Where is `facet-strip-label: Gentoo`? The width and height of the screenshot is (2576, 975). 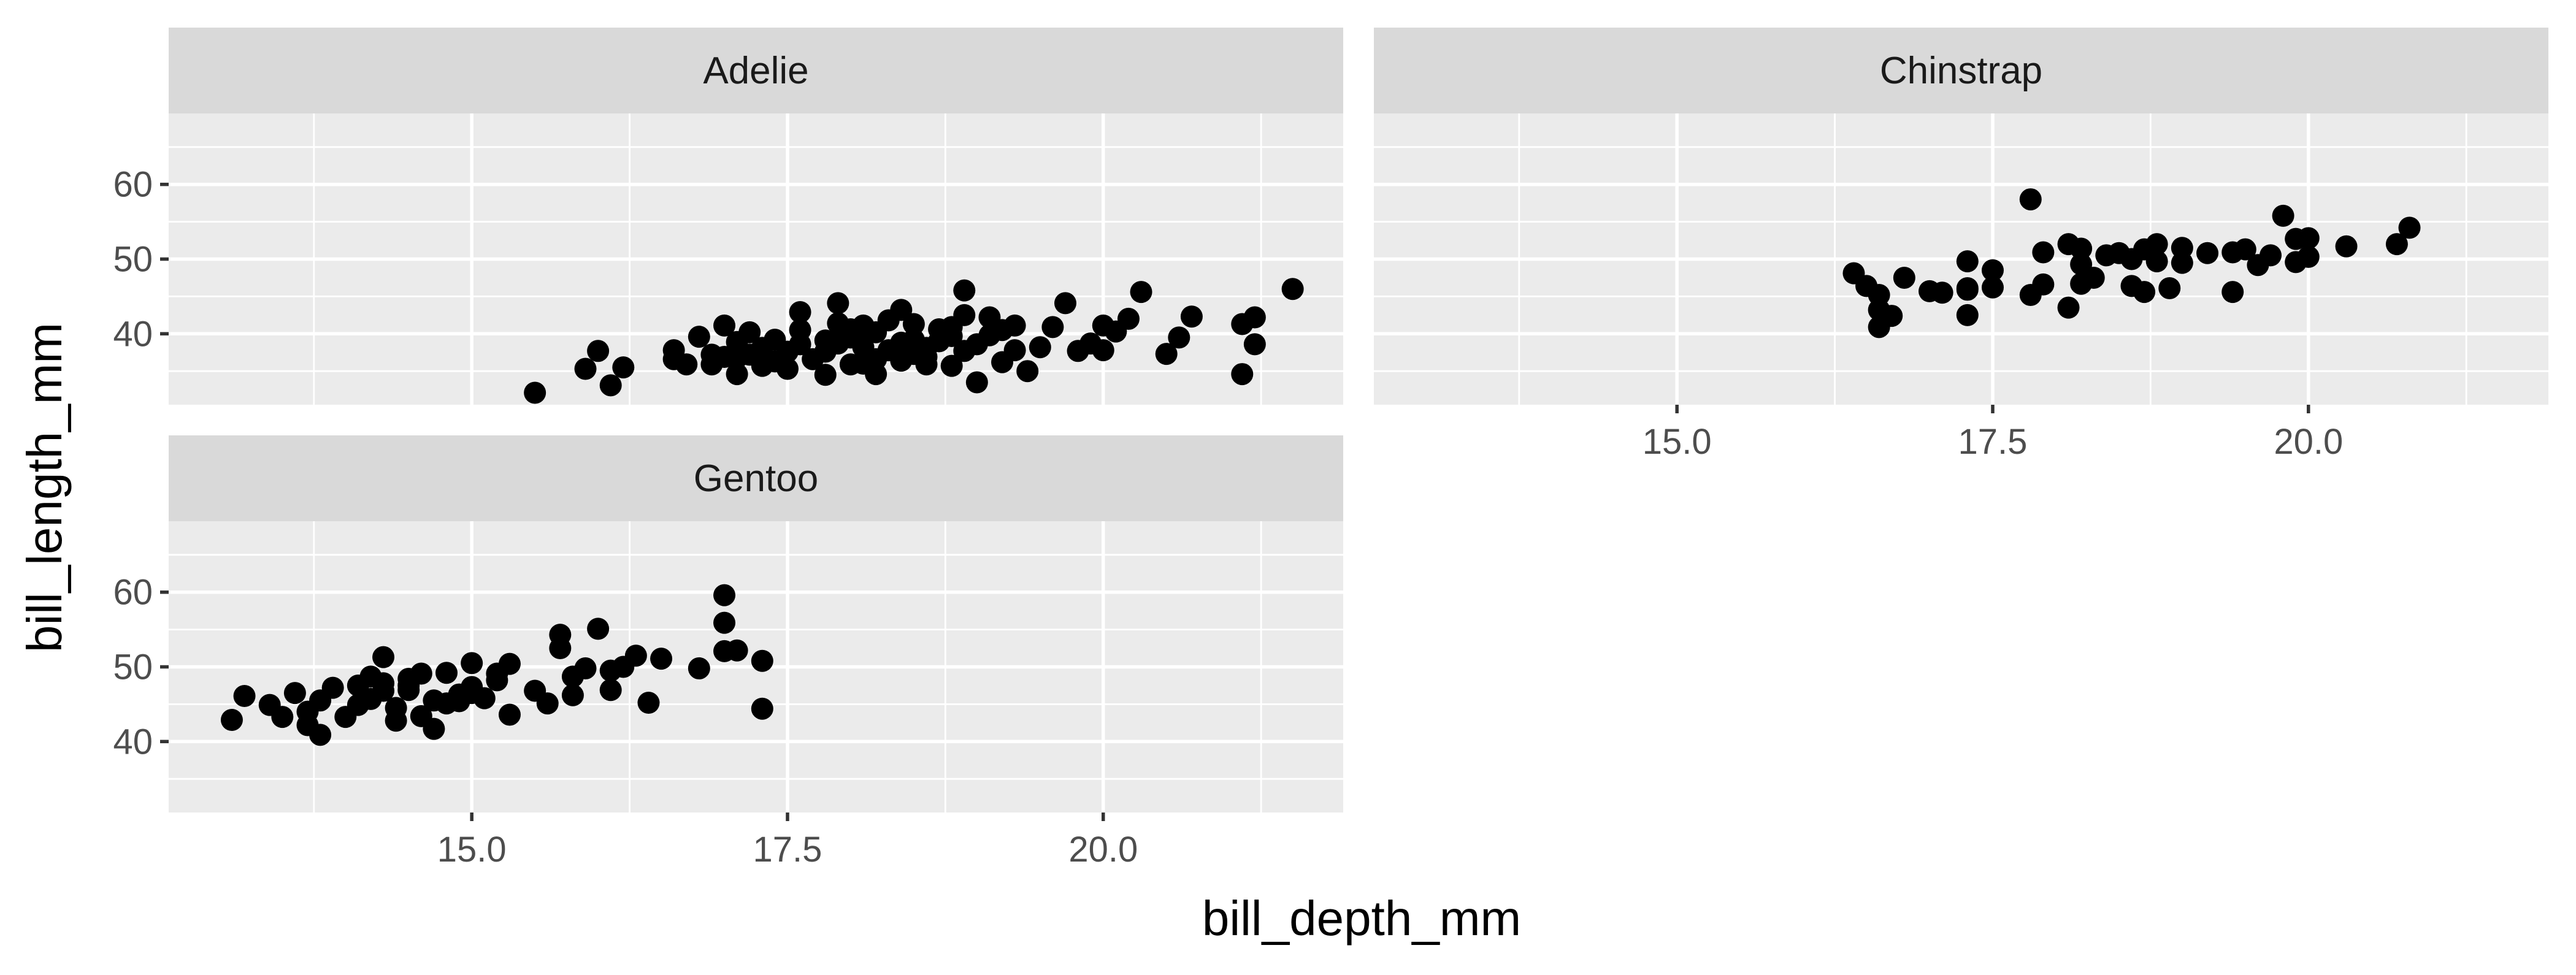
facet-strip-label: Gentoo is located at coordinates (756, 478).